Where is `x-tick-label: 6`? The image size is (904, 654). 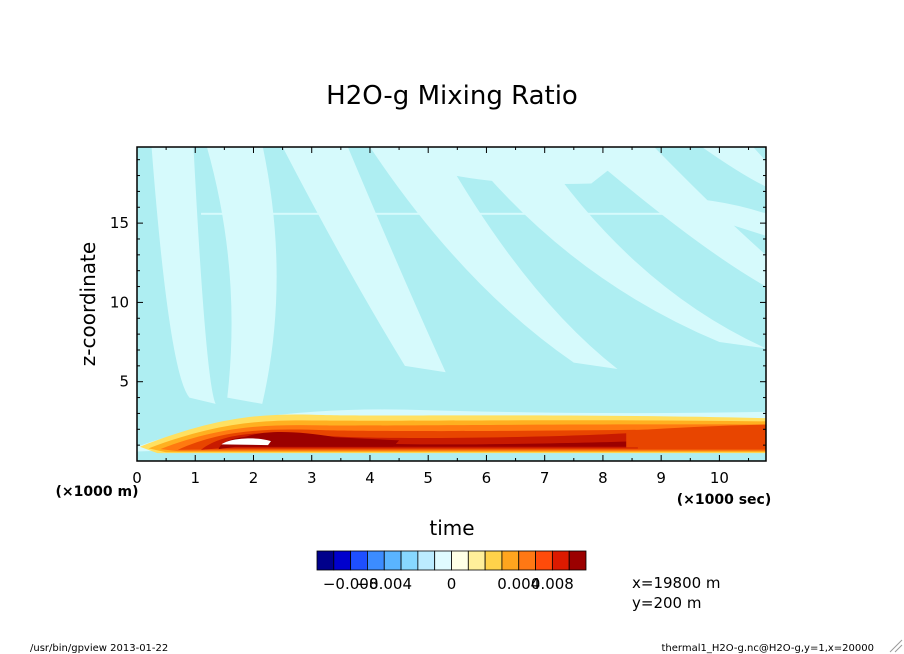
x-tick-label: 6 is located at coordinates (487, 478).